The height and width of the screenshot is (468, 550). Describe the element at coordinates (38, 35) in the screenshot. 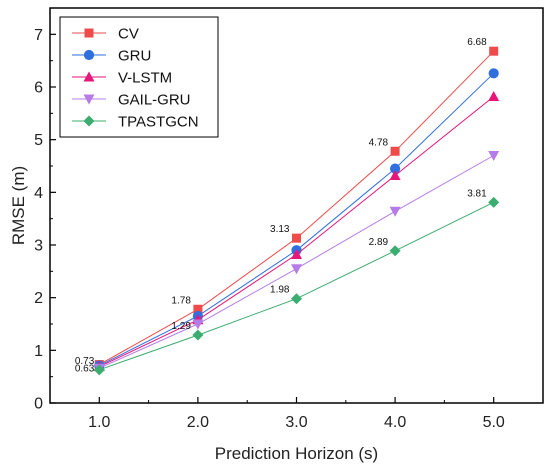

I see `y-tick-label: 7` at that location.